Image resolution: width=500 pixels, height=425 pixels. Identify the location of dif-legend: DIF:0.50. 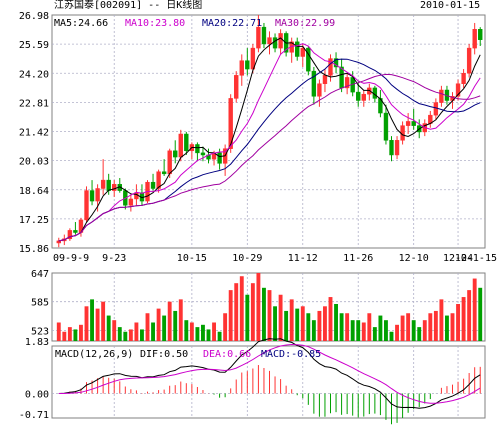
(164, 354).